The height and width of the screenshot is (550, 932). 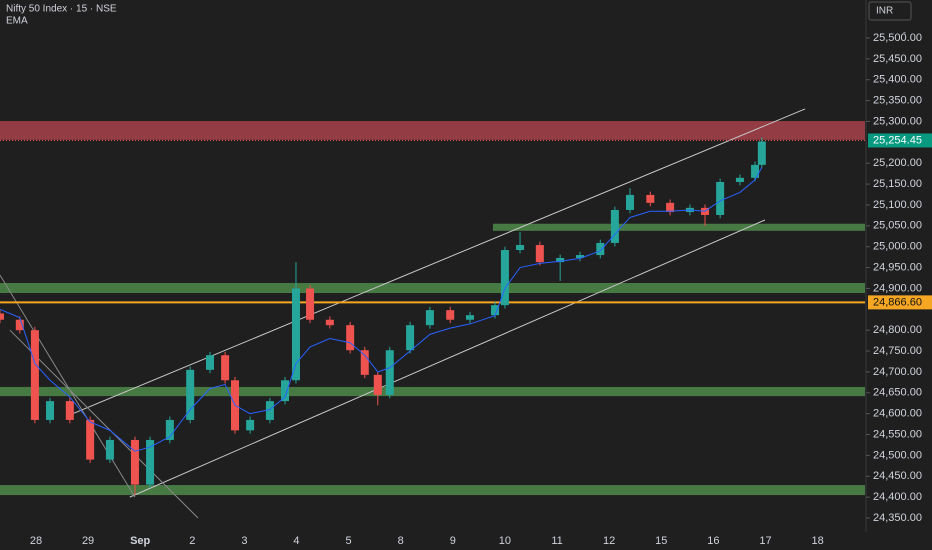 I want to click on currency-box, so click(x=890, y=11).